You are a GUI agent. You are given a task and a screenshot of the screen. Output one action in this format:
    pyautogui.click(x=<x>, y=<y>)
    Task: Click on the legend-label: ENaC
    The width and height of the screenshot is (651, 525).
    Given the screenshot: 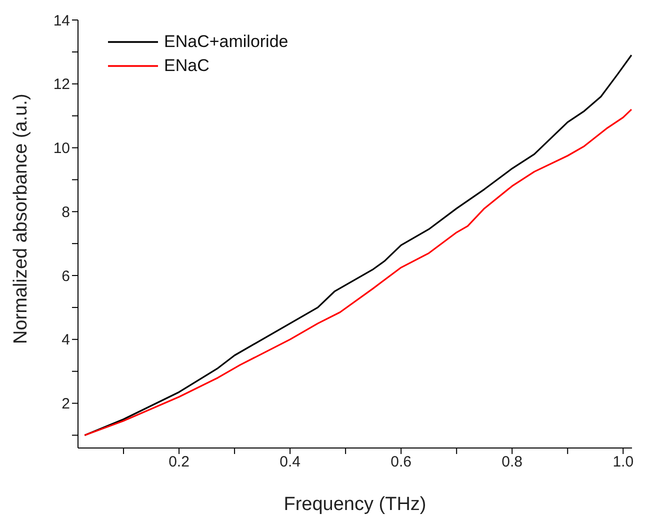 What is the action you would take?
    pyautogui.click(x=187, y=66)
    